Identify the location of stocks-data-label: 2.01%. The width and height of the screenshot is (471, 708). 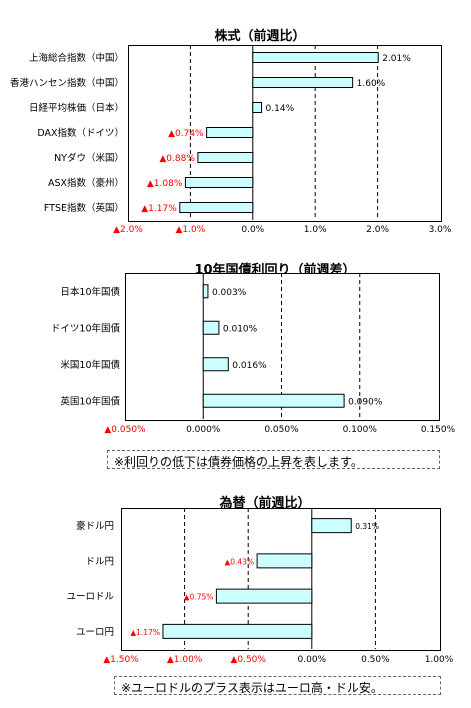
(396, 59).